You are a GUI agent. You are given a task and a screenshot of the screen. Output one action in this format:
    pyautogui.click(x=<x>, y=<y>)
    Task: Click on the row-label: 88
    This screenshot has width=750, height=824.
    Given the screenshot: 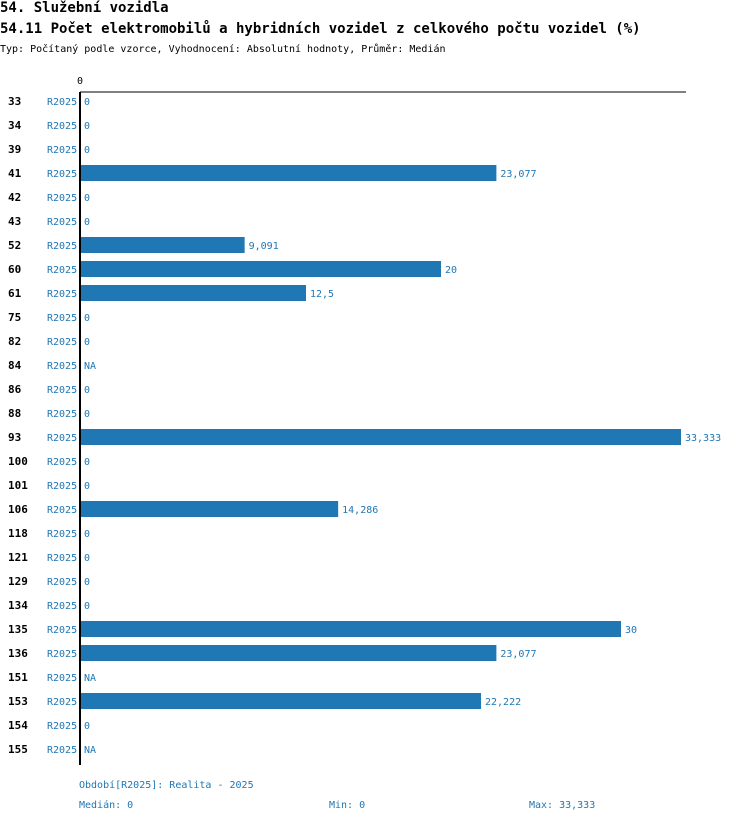 What is the action you would take?
    pyautogui.click(x=14, y=413)
    